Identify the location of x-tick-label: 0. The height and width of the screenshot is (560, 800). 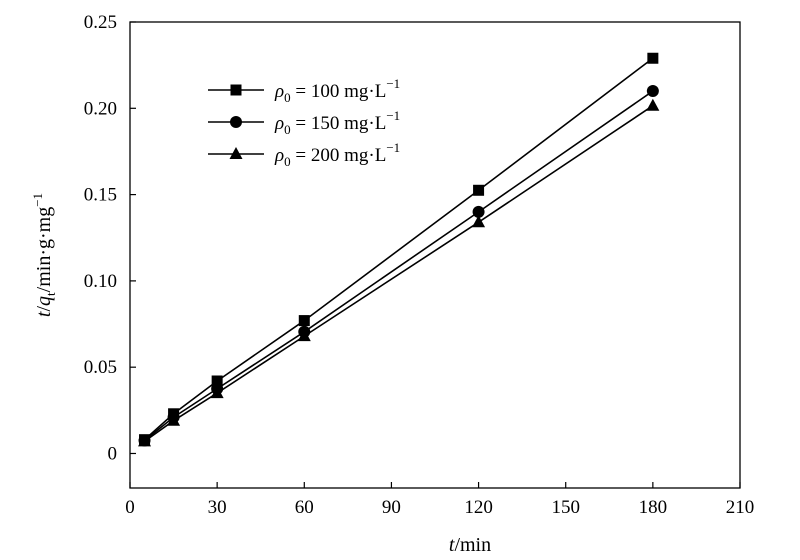
(130, 507).